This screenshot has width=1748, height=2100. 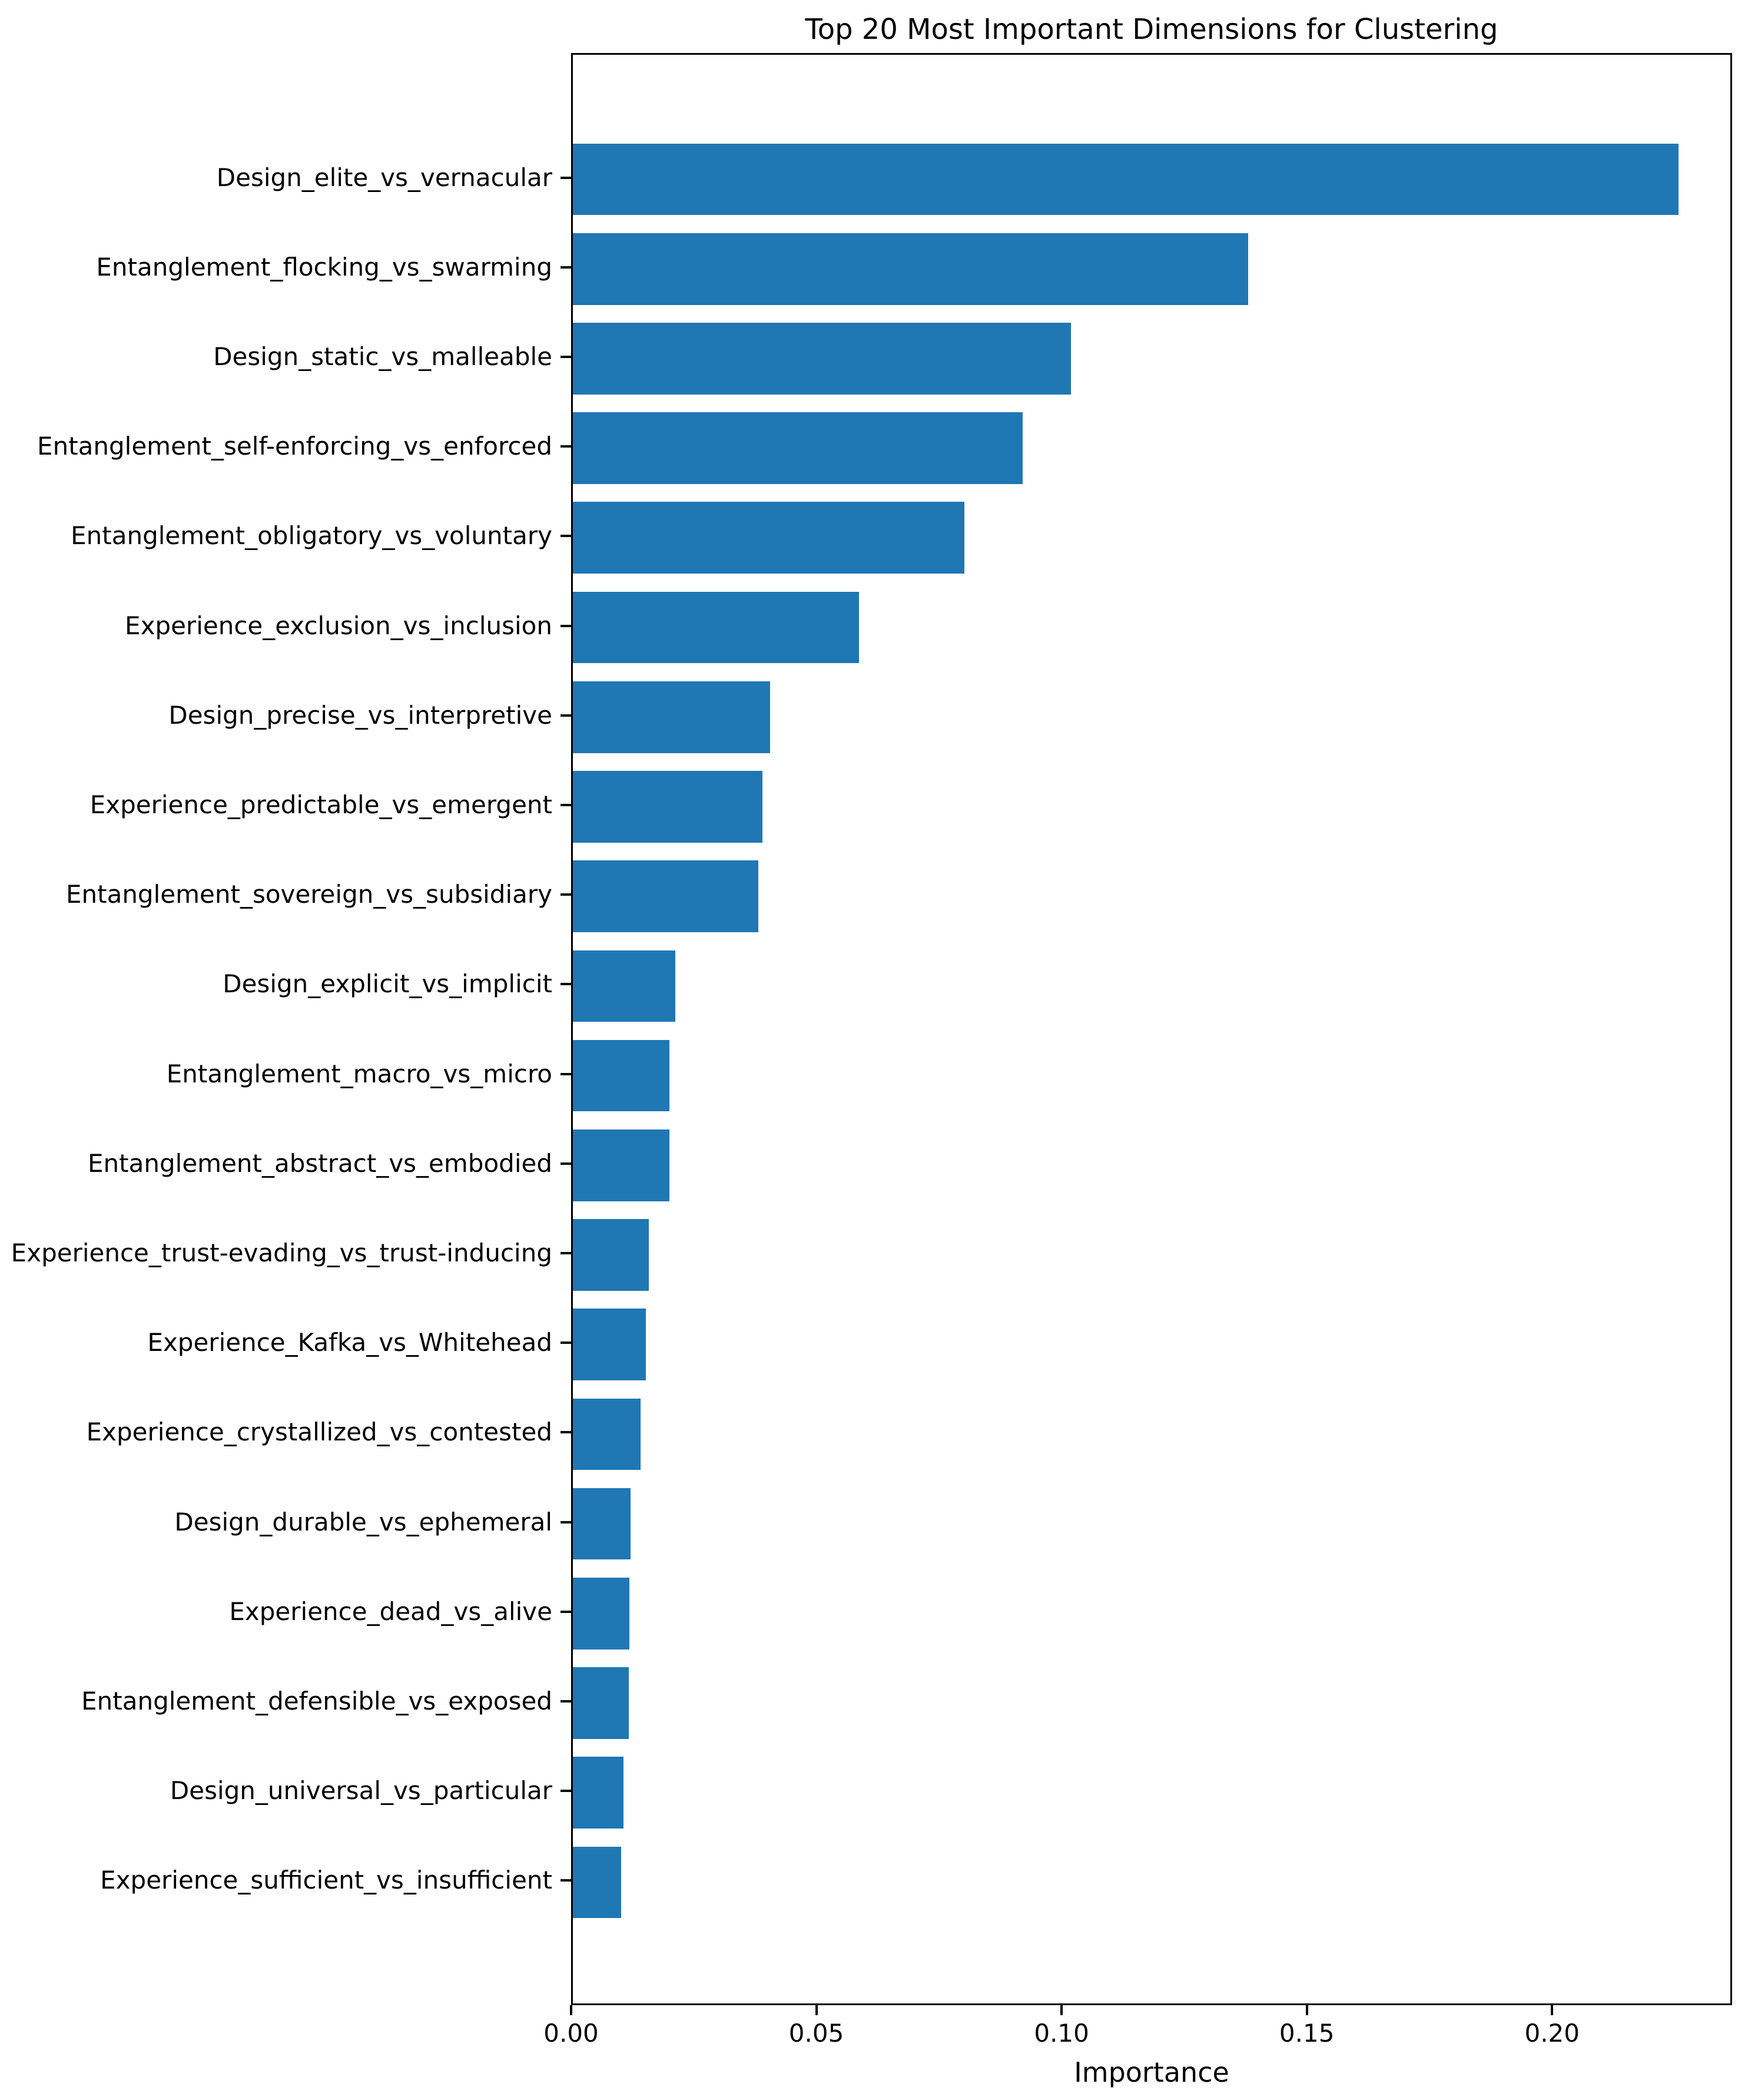 I want to click on y-tick-label: Entanglement_macro_vs_micro, so click(x=359, y=1073).